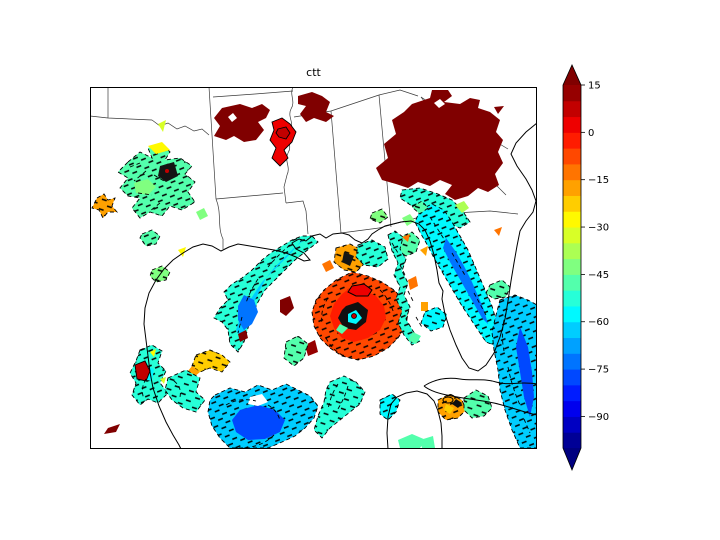 The height and width of the screenshot is (540, 720). What do you see at coordinates (211, 361) in the screenshot?
I see `patch-yellow-sw-gulf-hatch` at bounding box center [211, 361].